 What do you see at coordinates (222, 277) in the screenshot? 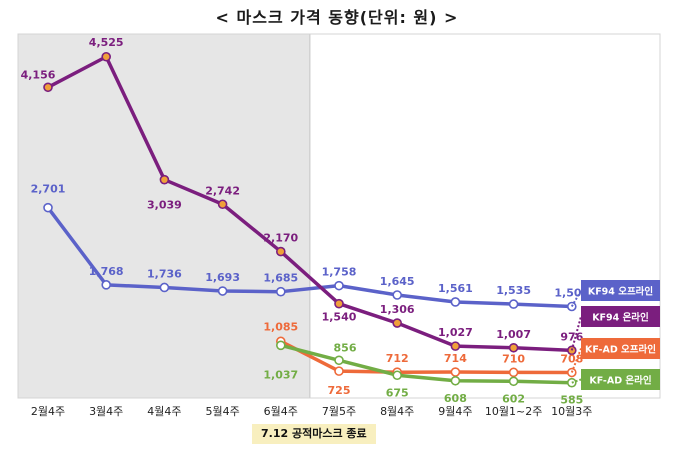
I see `data-label: 1,693` at bounding box center [222, 277].